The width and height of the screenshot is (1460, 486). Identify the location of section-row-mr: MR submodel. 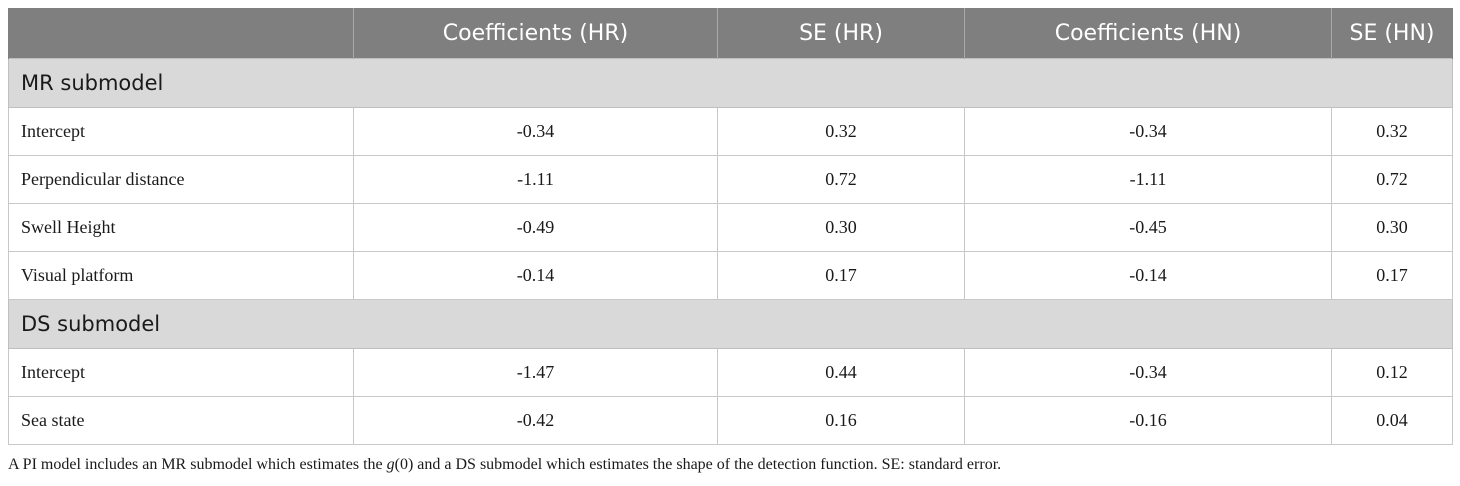
(730, 83).